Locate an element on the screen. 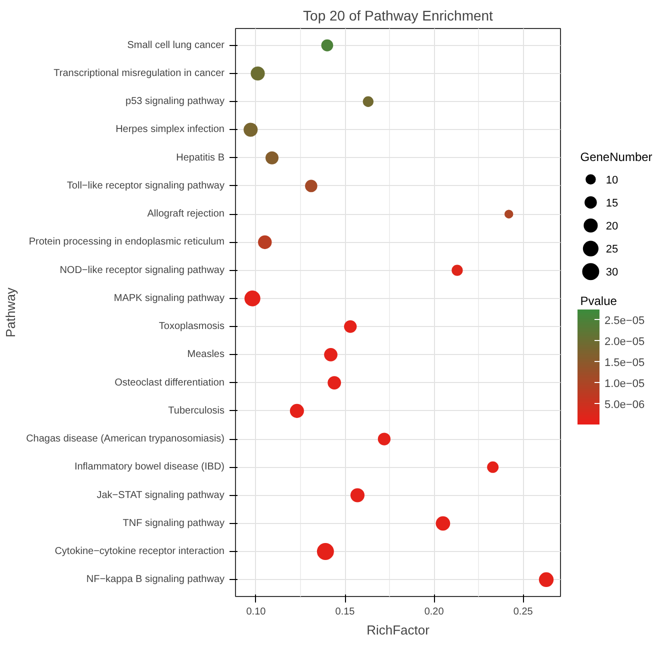 The width and height of the screenshot is (670, 645). legend-label: 30 is located at coordinates (612, 272).